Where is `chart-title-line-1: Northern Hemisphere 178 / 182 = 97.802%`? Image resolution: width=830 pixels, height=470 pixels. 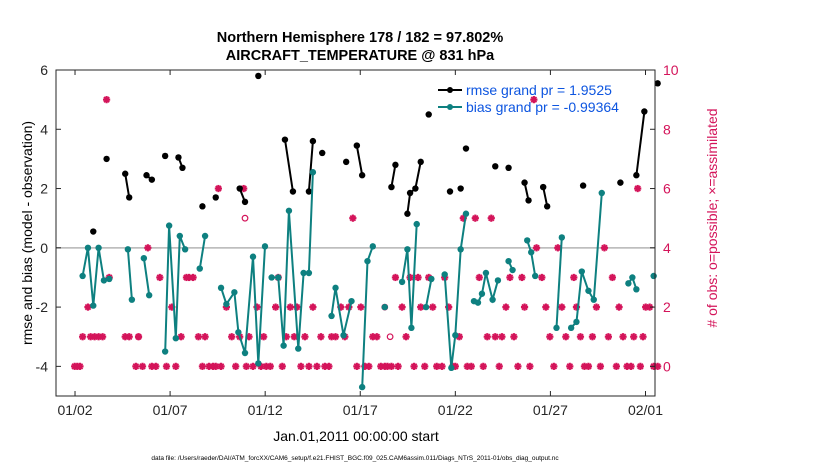 chart-title-line-1: Northern Hemisphere 178 / 182 = 97.802% is located at coordinates (360, 38).